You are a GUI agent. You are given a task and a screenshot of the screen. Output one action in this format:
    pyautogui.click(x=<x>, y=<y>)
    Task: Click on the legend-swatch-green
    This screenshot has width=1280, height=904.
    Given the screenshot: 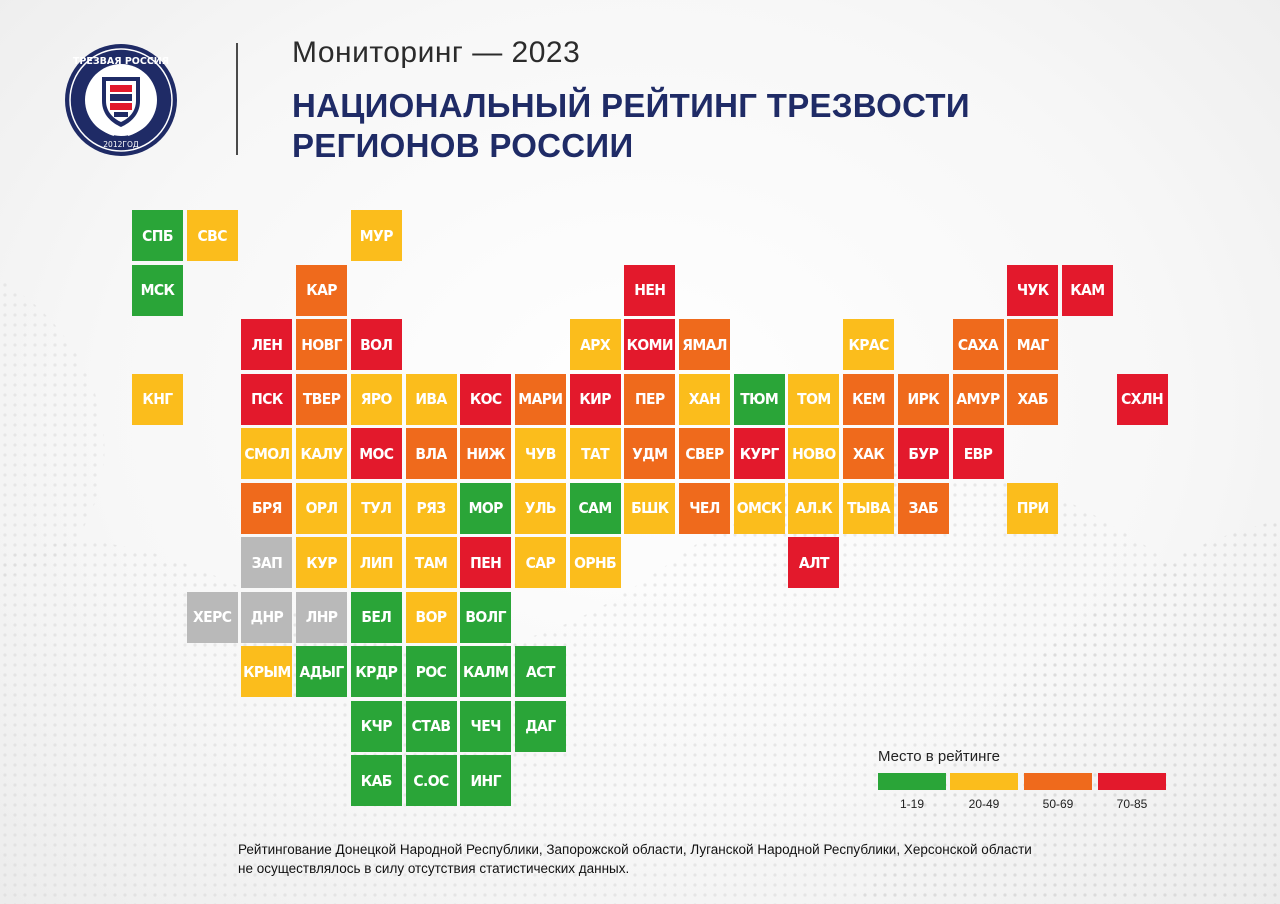 What is the action you would take?
    pyautogui.click(x=912, y=781)
    